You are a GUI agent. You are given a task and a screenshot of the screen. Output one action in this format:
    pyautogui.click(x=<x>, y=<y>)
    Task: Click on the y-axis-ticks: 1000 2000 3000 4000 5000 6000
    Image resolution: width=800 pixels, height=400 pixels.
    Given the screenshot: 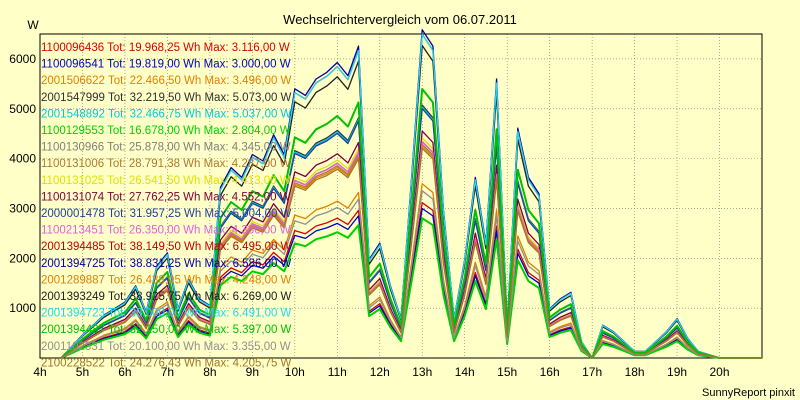 What is the action you would take?
    pyautogui.click(x=22, y=183)
    